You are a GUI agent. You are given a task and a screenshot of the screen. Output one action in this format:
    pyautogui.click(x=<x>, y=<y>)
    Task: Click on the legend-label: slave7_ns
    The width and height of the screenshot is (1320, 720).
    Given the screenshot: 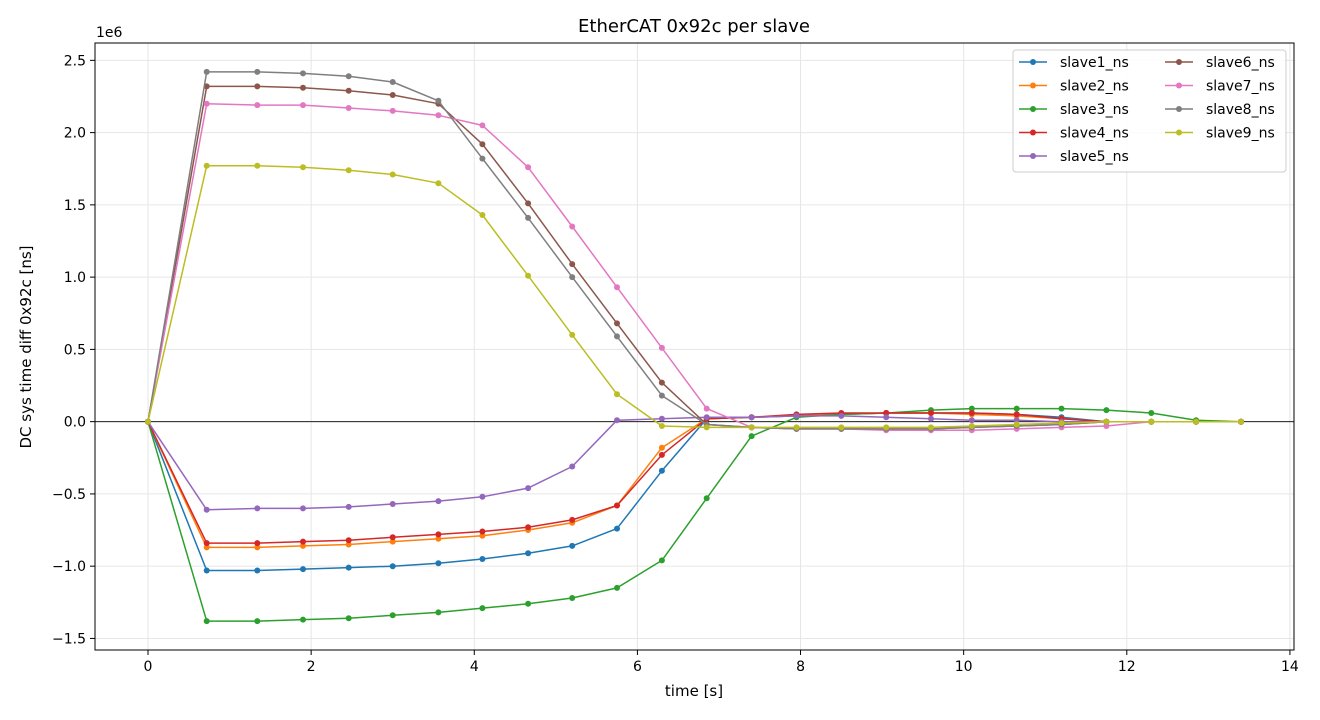 What is the action you would take?
    pyautogui.click(x=1240, y=87)
    